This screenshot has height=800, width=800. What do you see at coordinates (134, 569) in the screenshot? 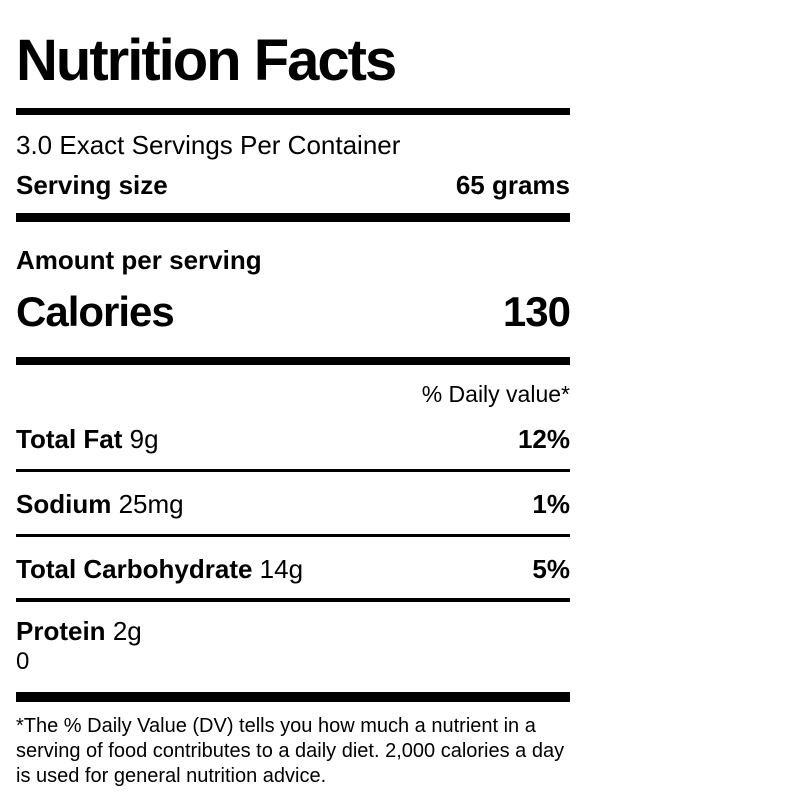
I see `nutrient-name: Total Carbohydrate` at bounding box center [134, 569].